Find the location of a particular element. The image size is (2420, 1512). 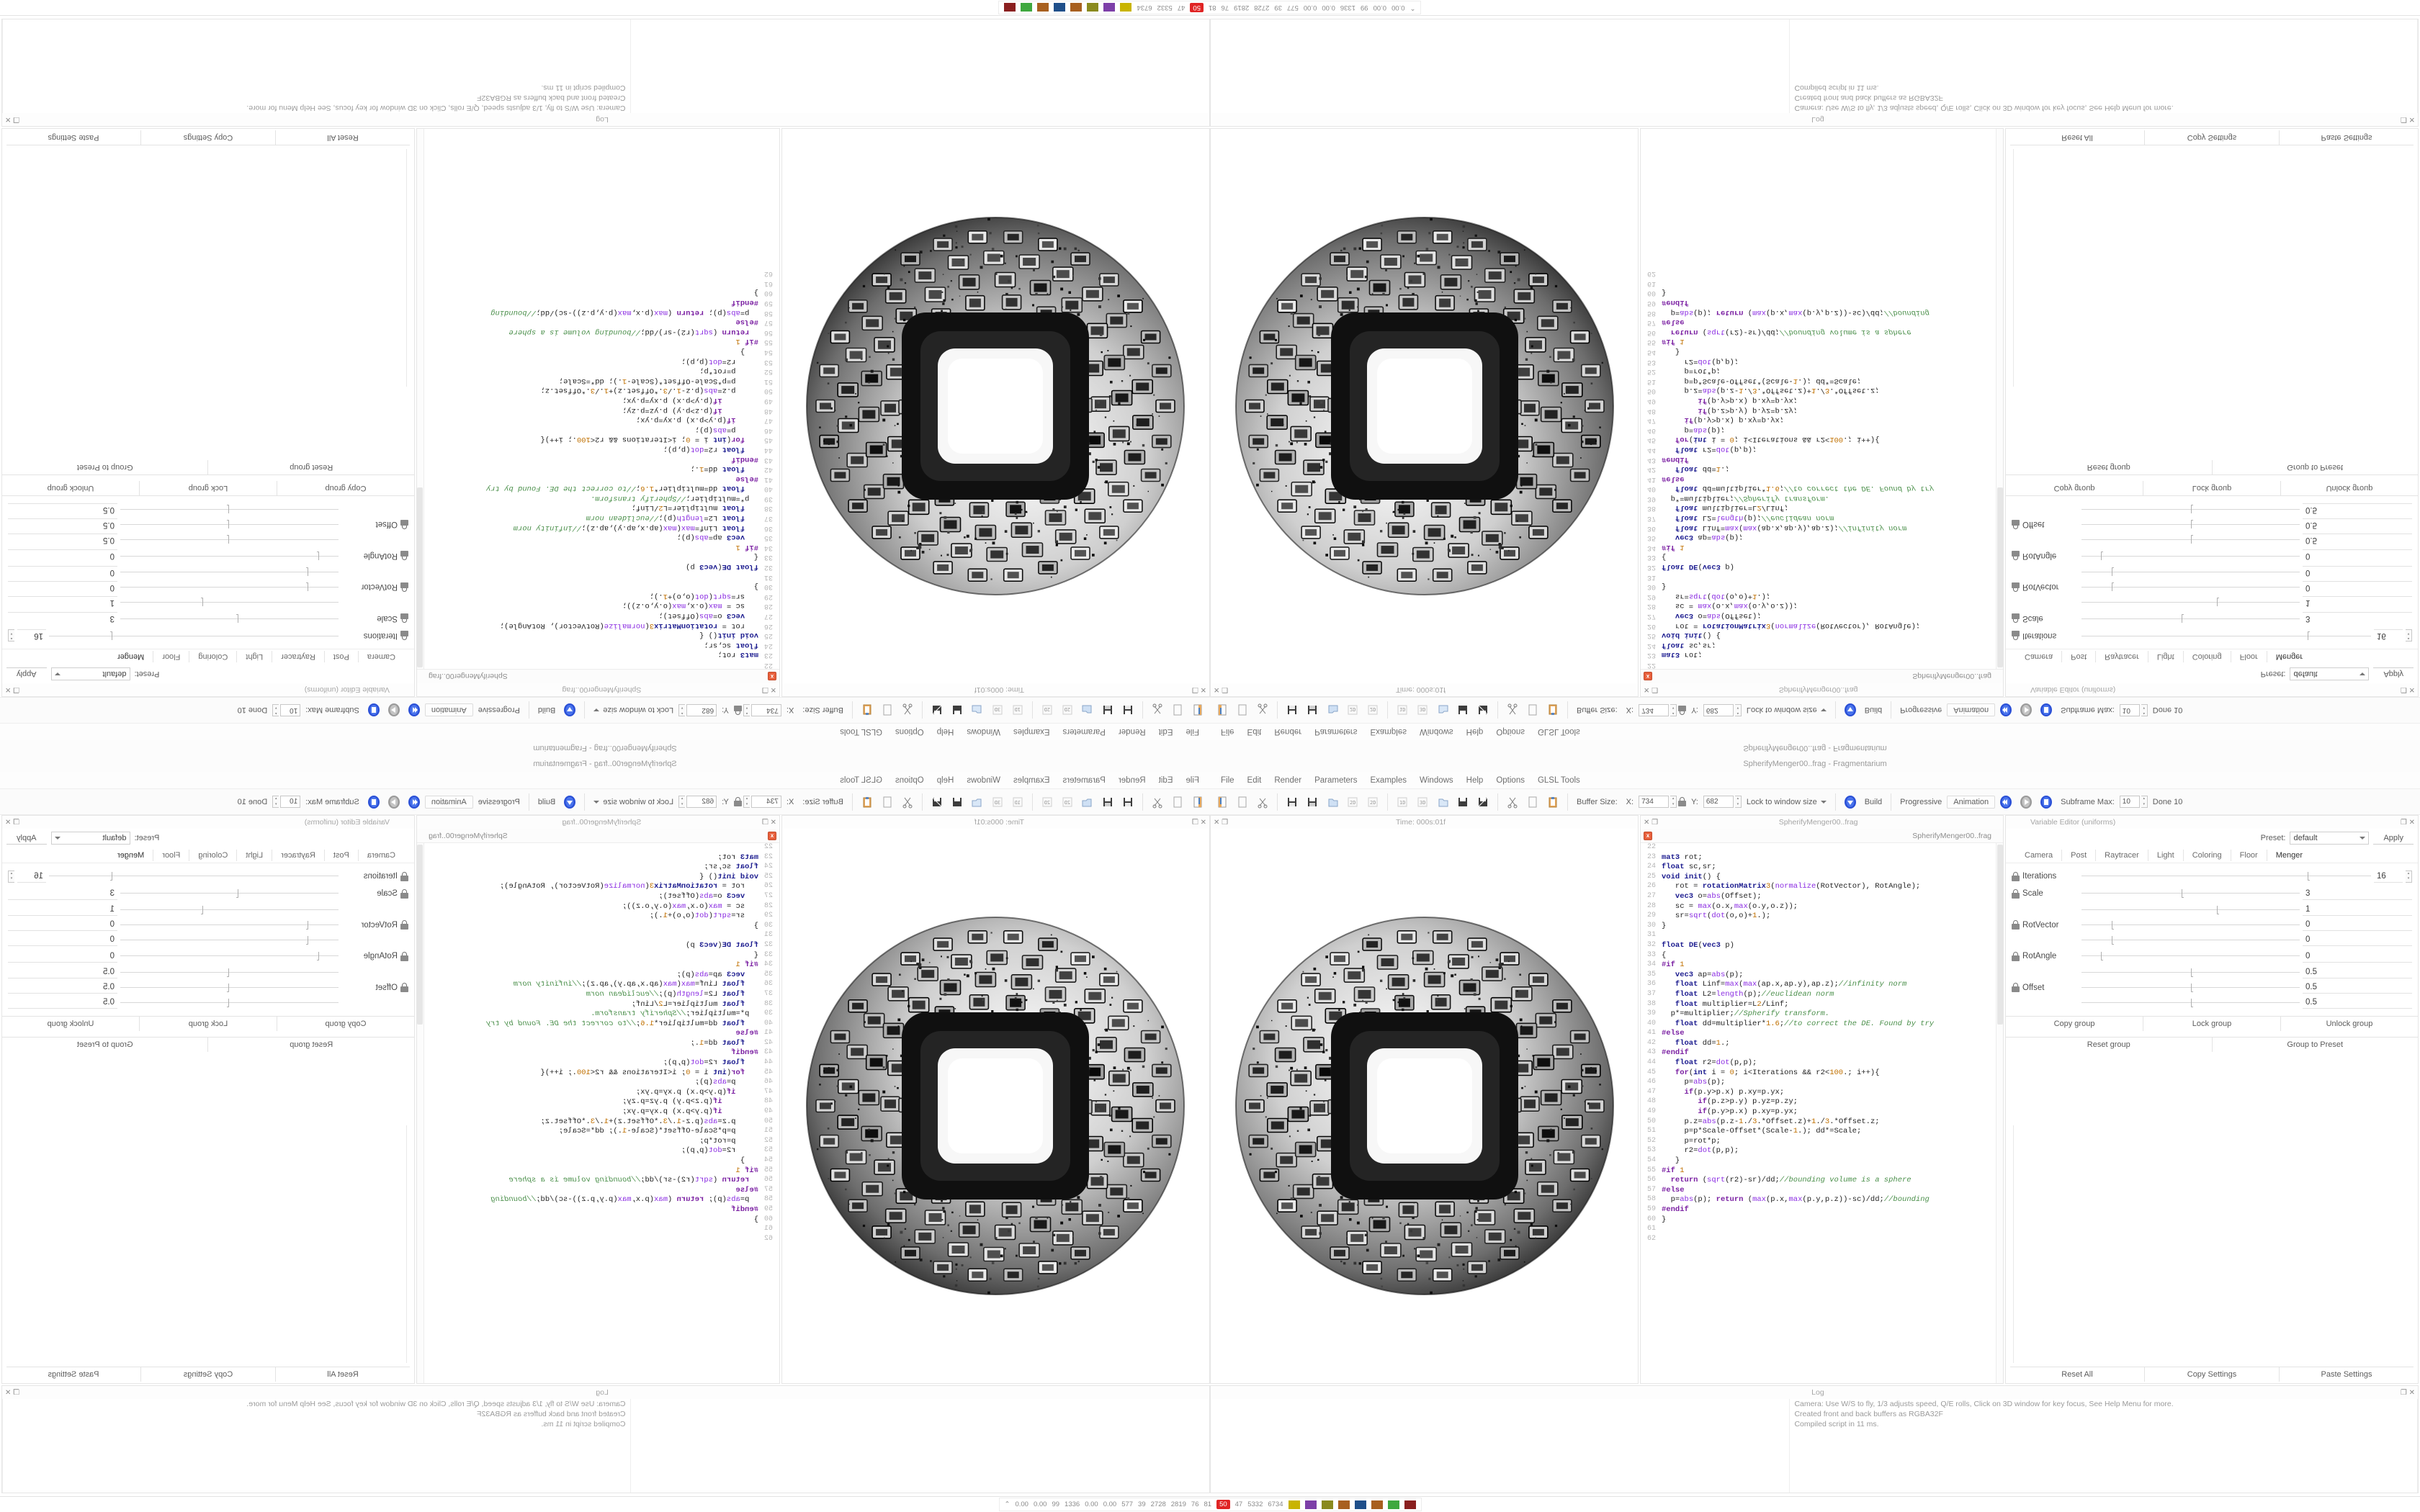

code-line: 53 r2=dot(p,p); is located at coordinates (598, 1151).